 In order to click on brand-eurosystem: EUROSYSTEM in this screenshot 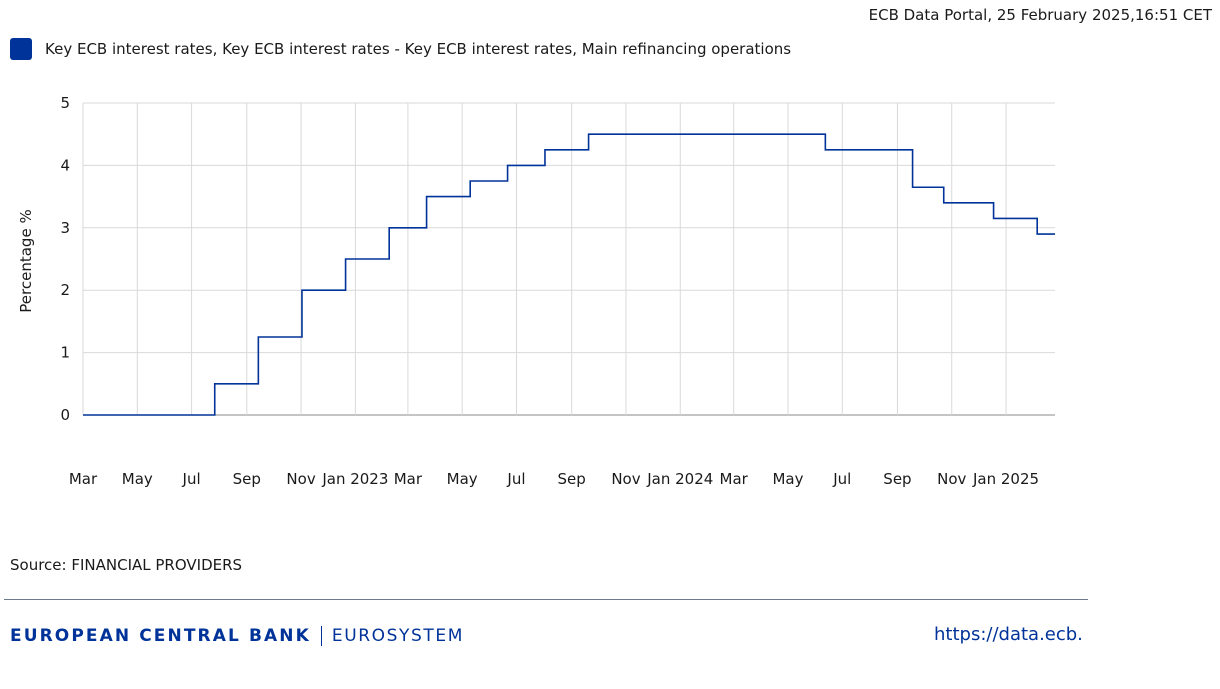, I will do `click(398, 636)`.